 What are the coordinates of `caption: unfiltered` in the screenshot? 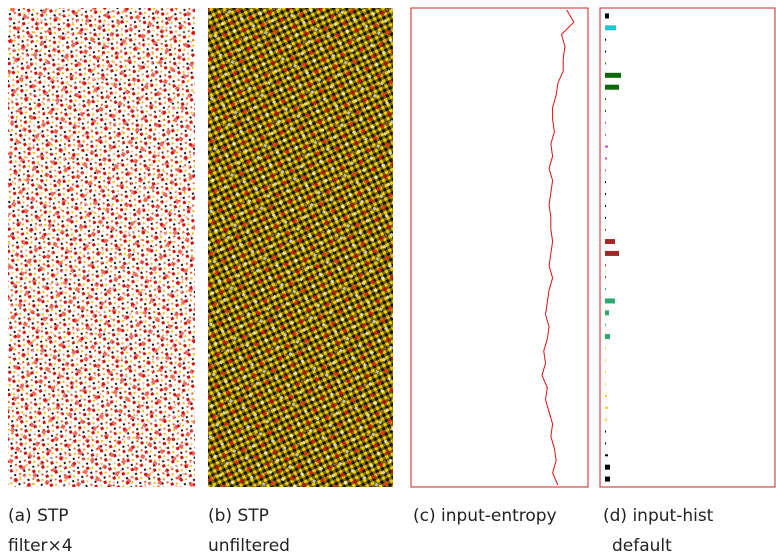 It's located at (249, 546).